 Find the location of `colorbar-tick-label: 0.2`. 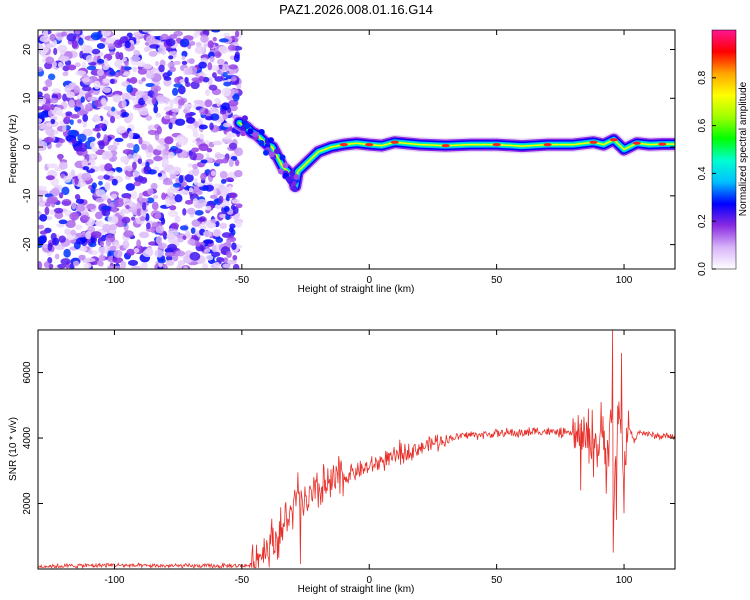

colorbar-tick-label: 0.2 is located at coordinates (702, 221).